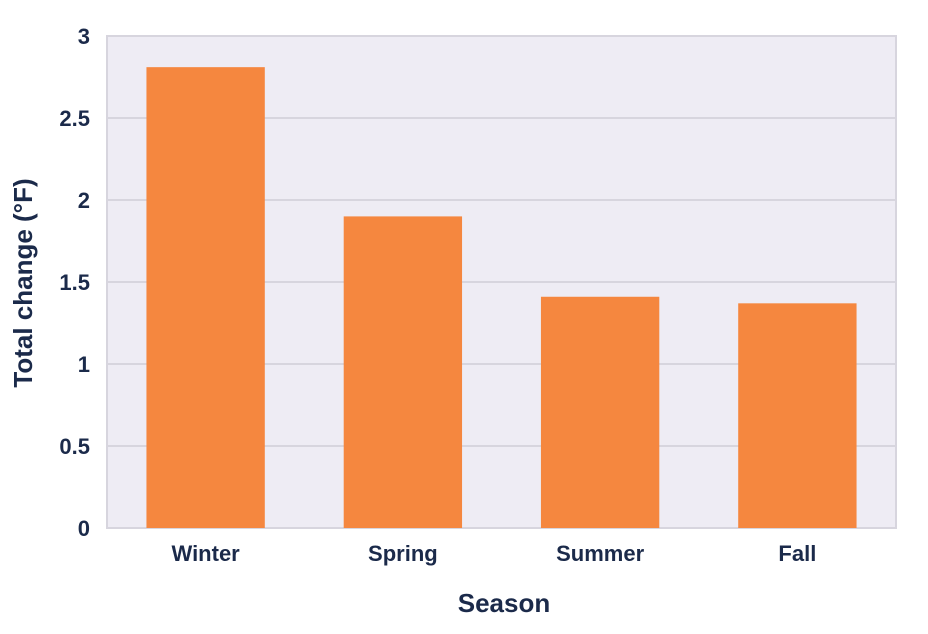 The image size is (928, 634). I want to click on x-tick-label: Fall, so click(797, 553).